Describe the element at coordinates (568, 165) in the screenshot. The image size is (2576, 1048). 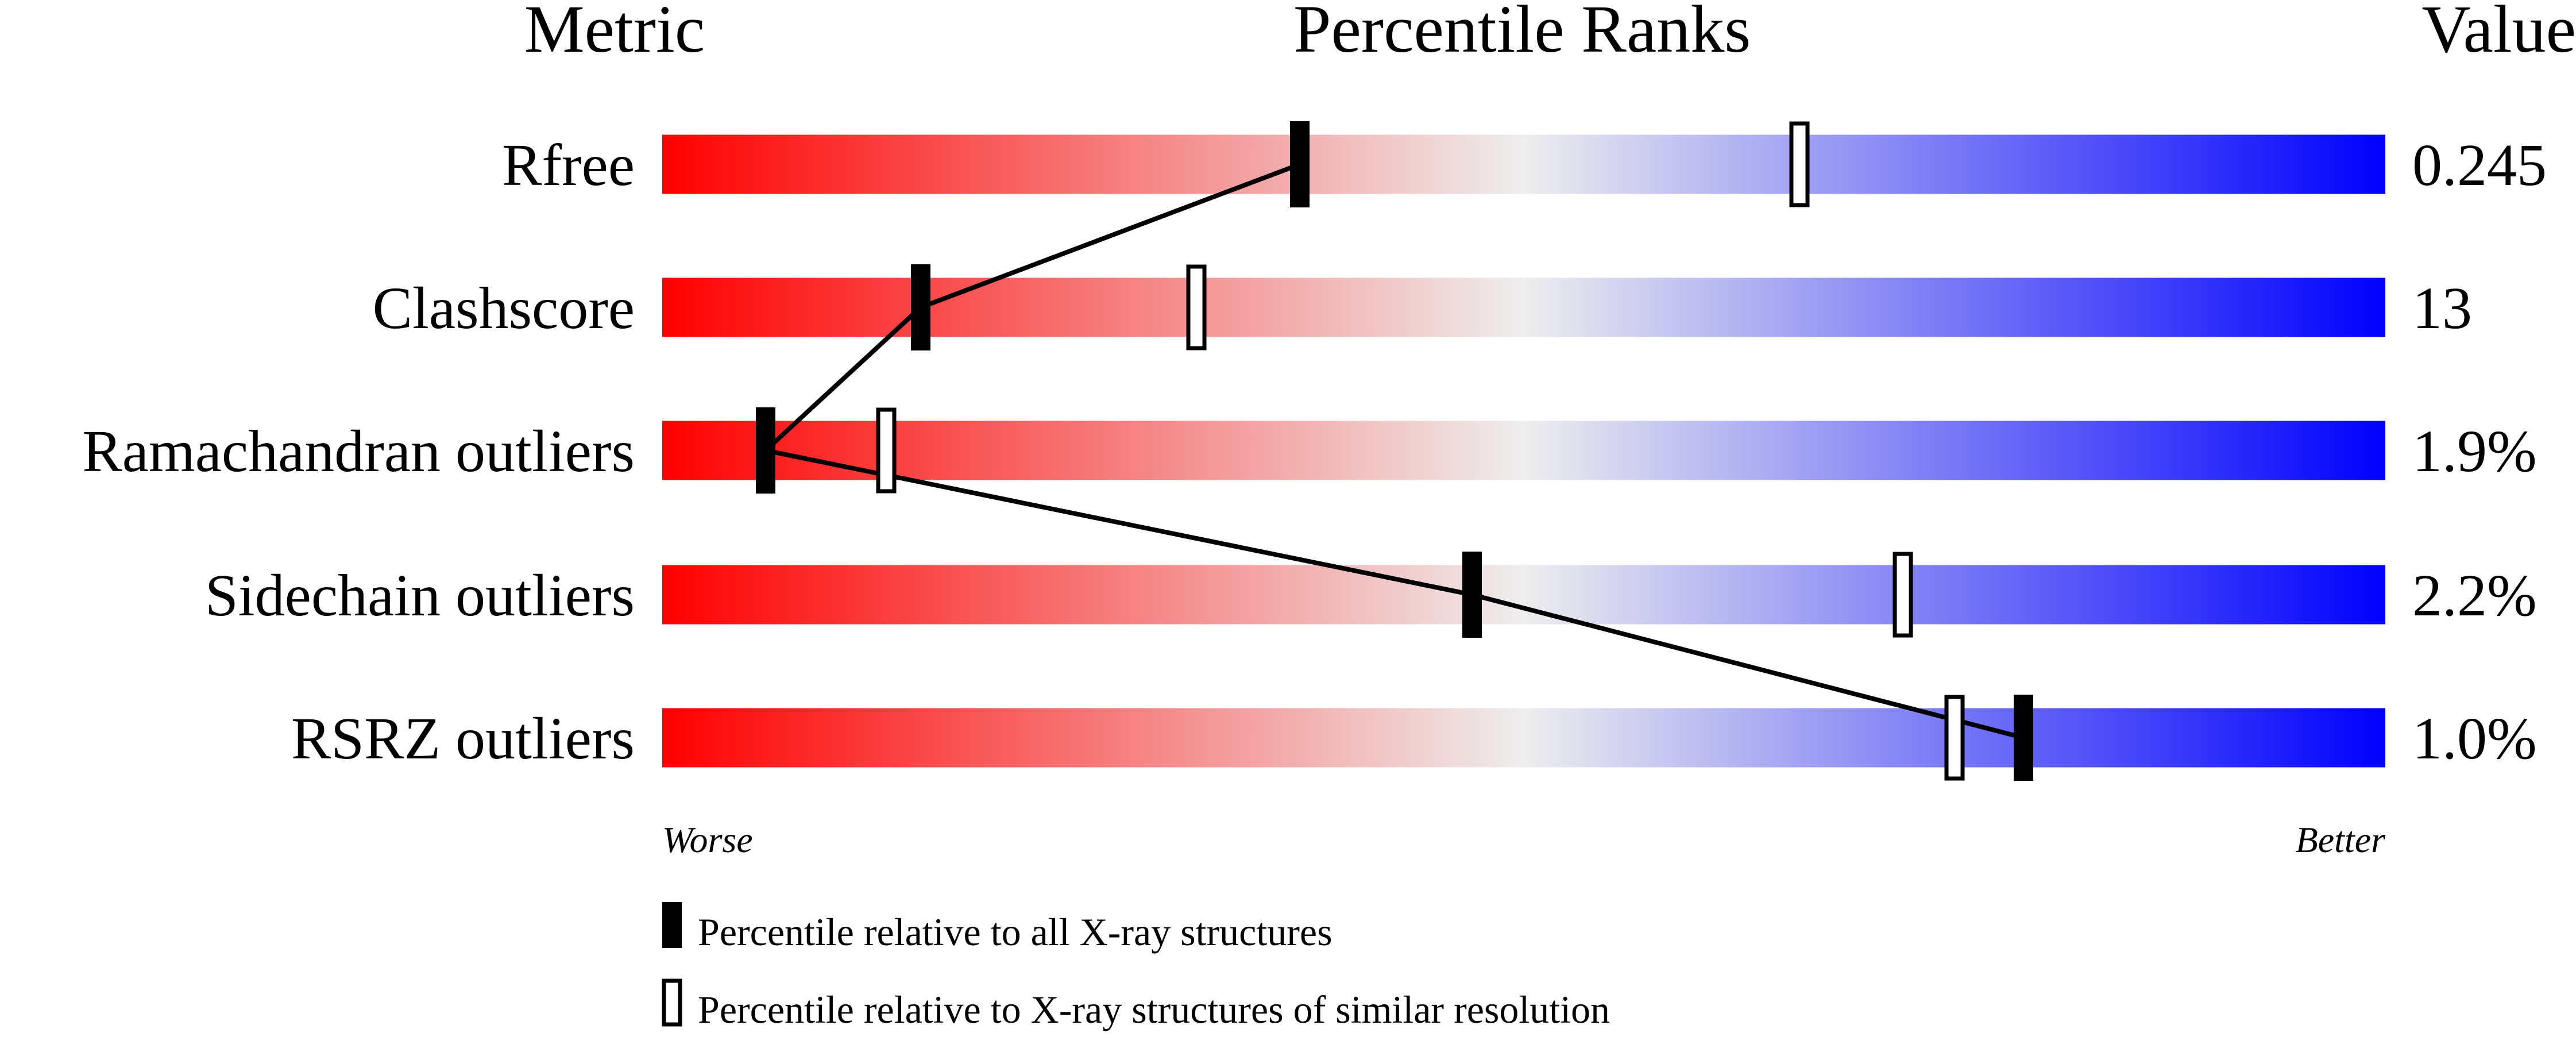
I see `metric-label: Rfree` at that location.